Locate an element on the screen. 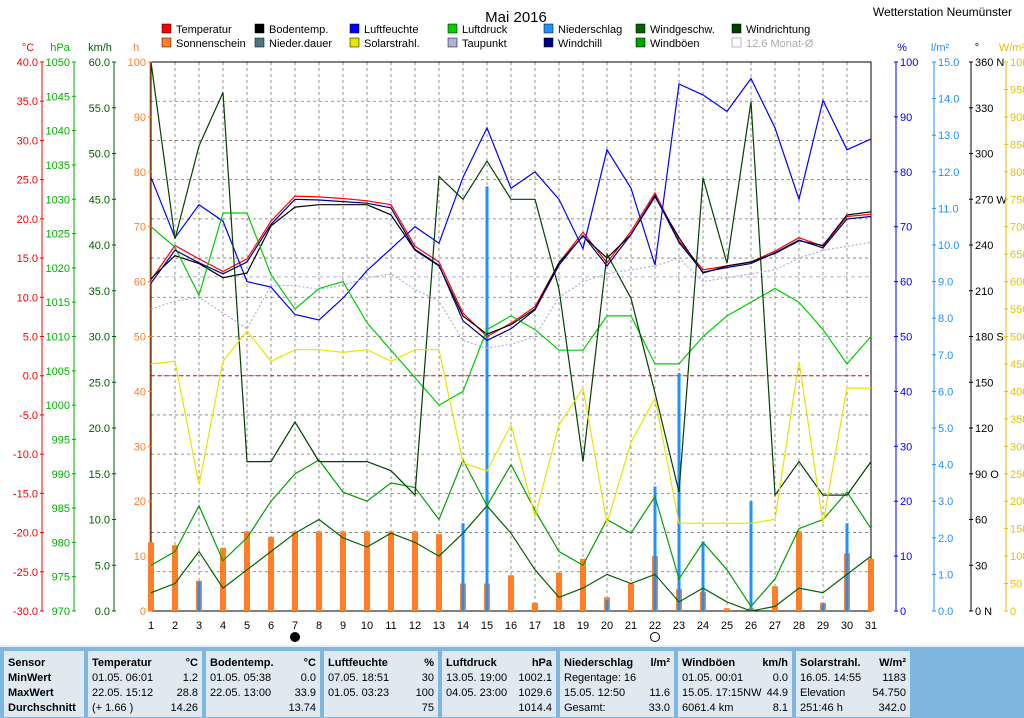  legend-label: Luftfeuchte is located at coordinates (391, 30).